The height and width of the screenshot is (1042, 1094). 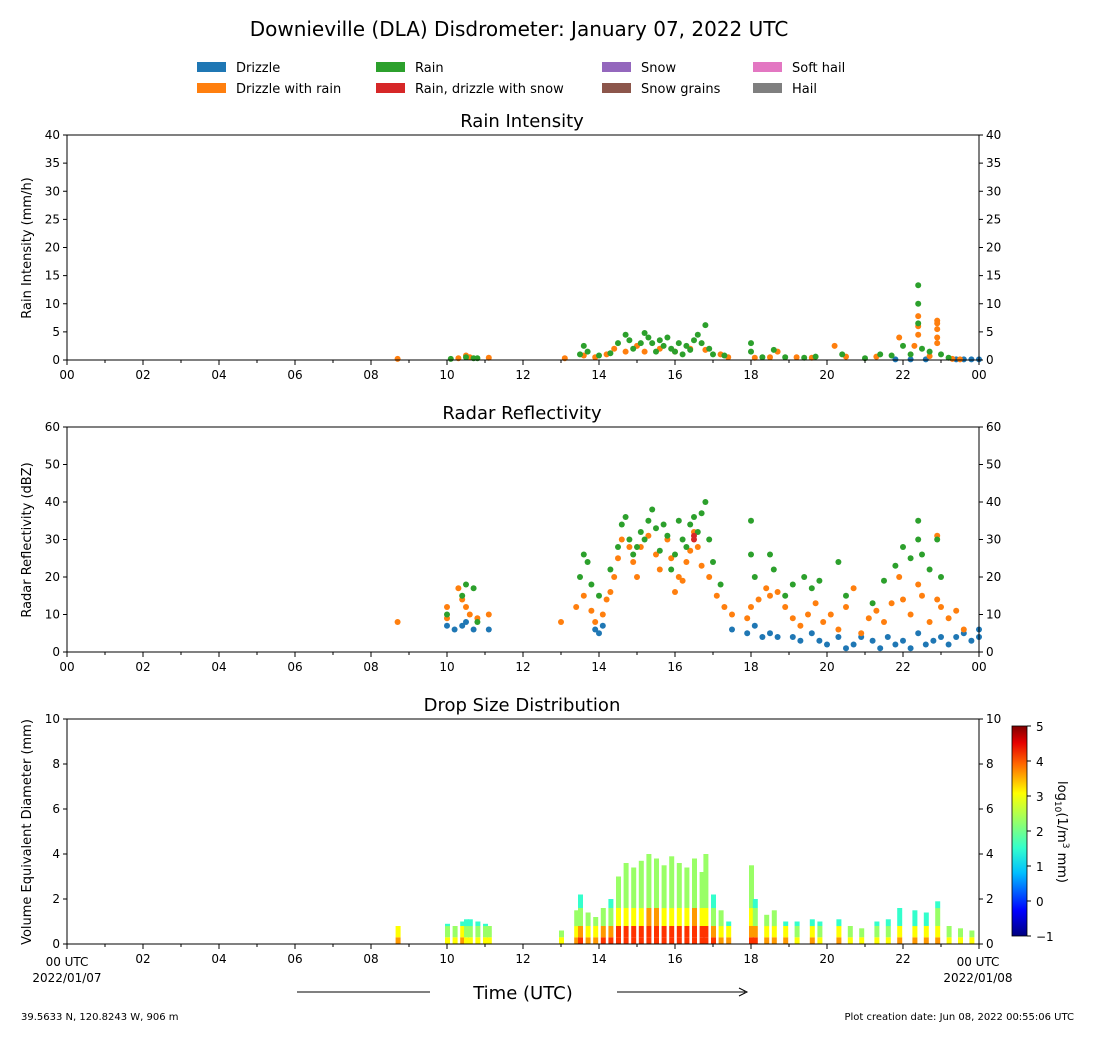 I want to click on colorbar-label: log10(1/m3 mm), so click(x=1061, y=832).